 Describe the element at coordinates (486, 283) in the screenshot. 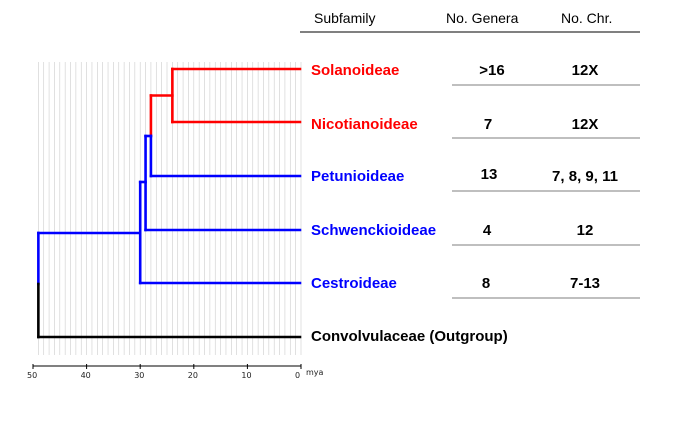

I see `genera-cestroideae: 8` at that location.